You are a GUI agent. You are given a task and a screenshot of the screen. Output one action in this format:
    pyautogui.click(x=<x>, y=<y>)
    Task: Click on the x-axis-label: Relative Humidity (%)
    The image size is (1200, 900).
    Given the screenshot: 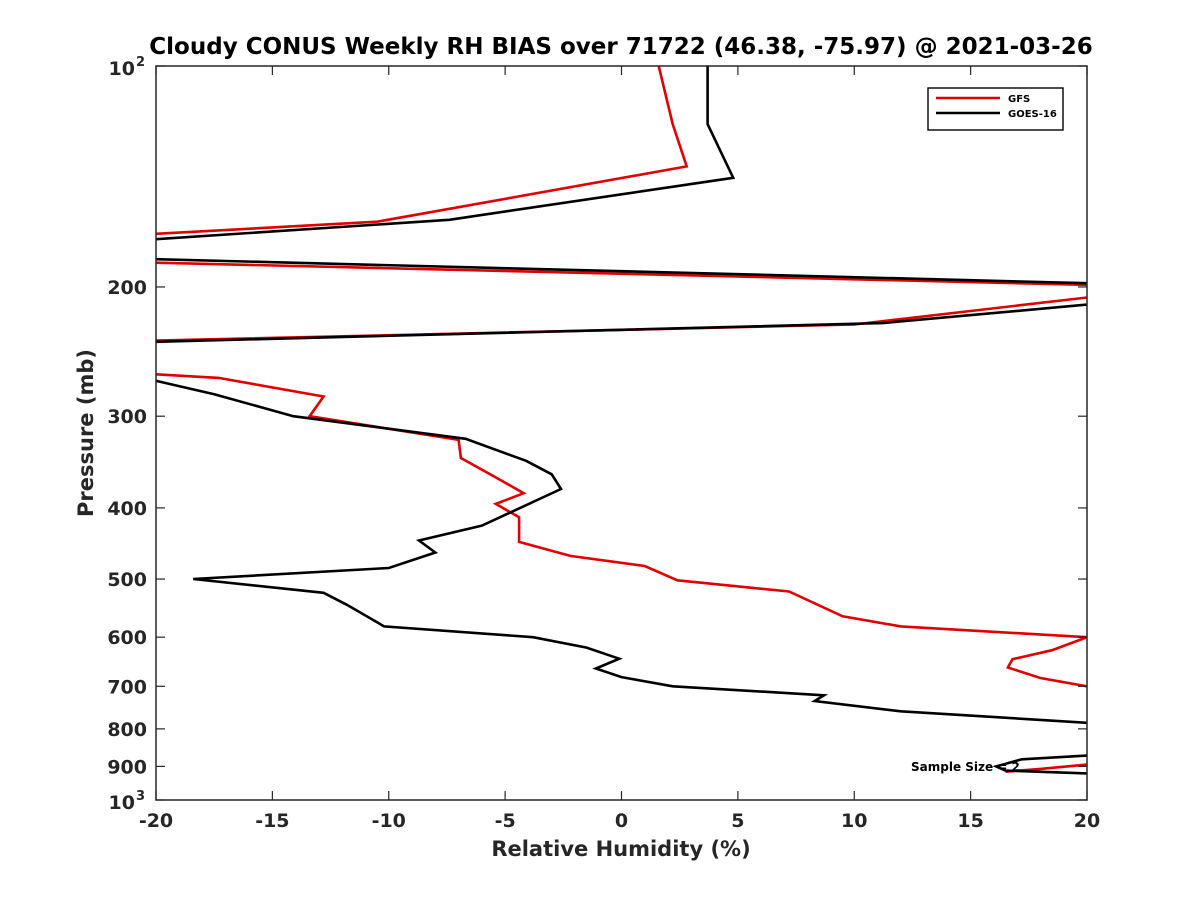 What is the action you would take?
    pyautogui.click(x=620, y=849)
    